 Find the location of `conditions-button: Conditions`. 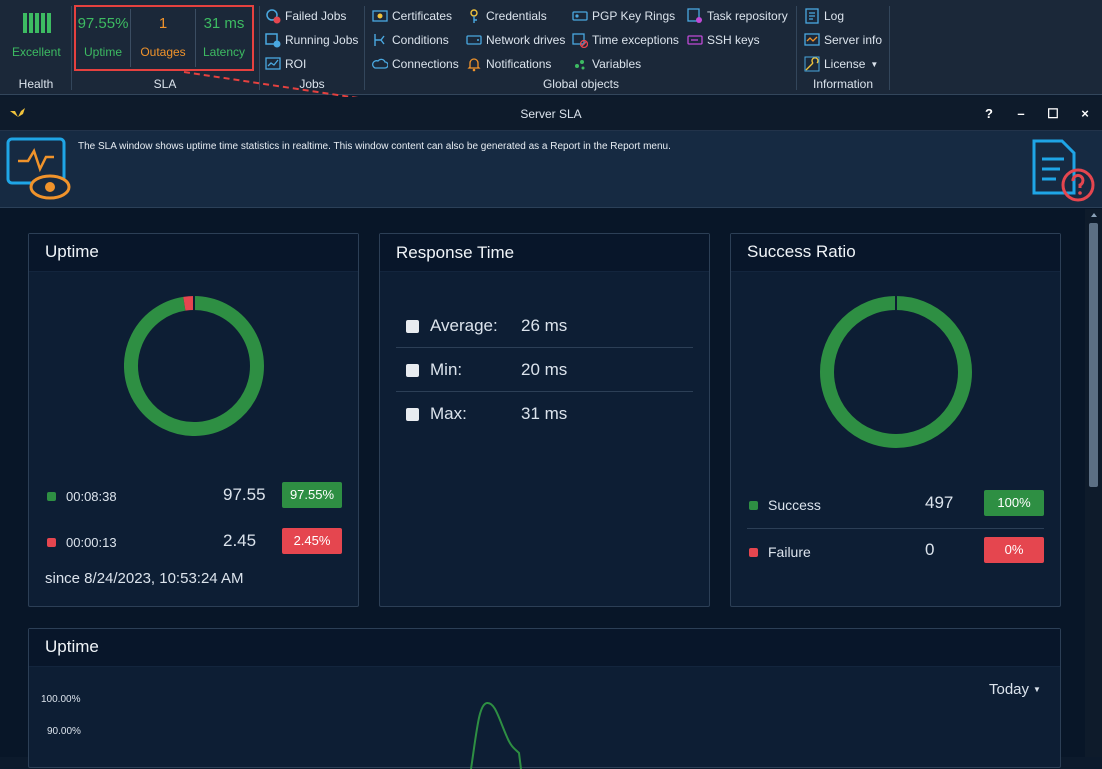

conditions-button: Conditions is located at coordinates (410, 40).